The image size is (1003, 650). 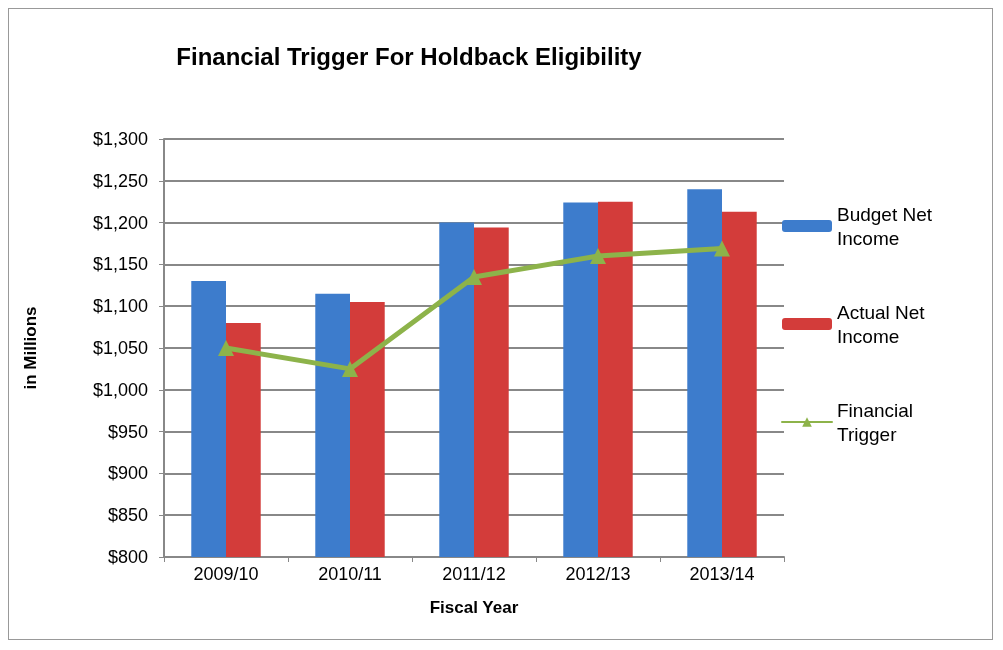 What do you see at coordinates (127, 515) in the screenshot?
I see `y-tick-label: $850` at bounding box center [127, 515].